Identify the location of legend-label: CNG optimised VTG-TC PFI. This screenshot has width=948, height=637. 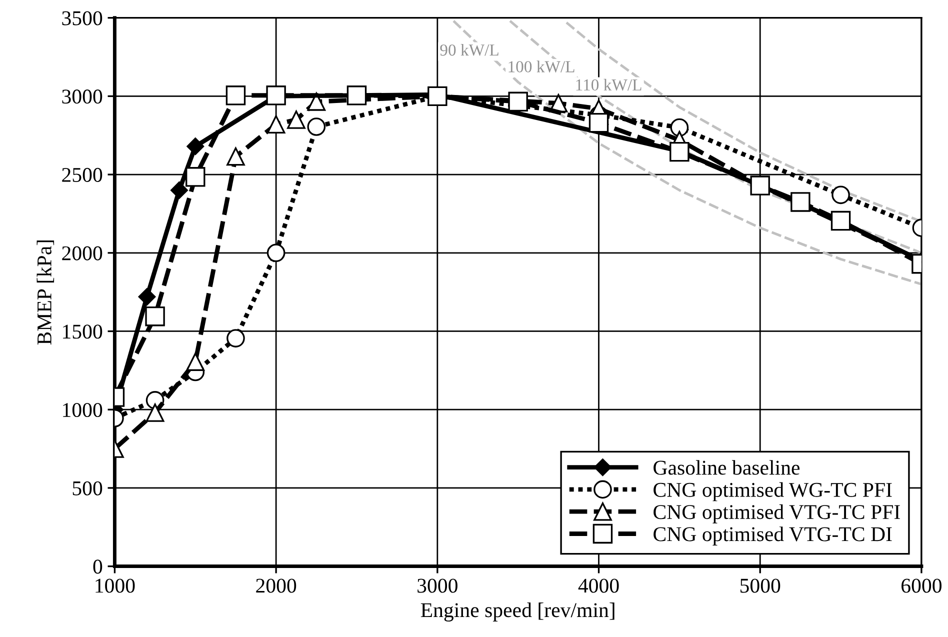
(777, 514).